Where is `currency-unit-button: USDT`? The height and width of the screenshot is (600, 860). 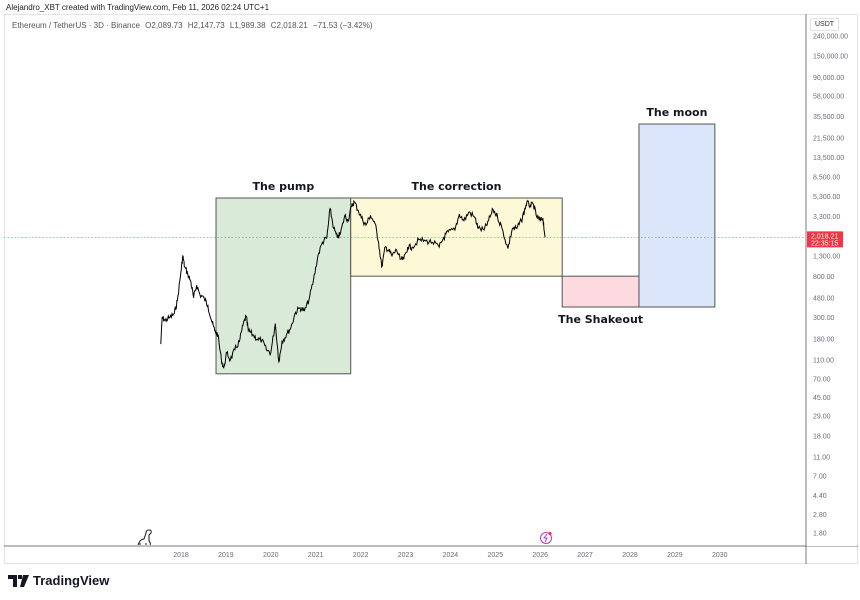 currency-unit-button: USDT is located at coordinates (825, 24).